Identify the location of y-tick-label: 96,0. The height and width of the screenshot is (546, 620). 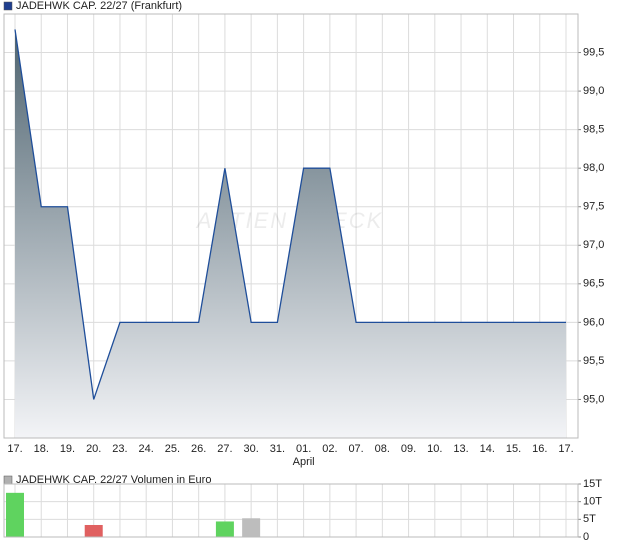
(593, 322).